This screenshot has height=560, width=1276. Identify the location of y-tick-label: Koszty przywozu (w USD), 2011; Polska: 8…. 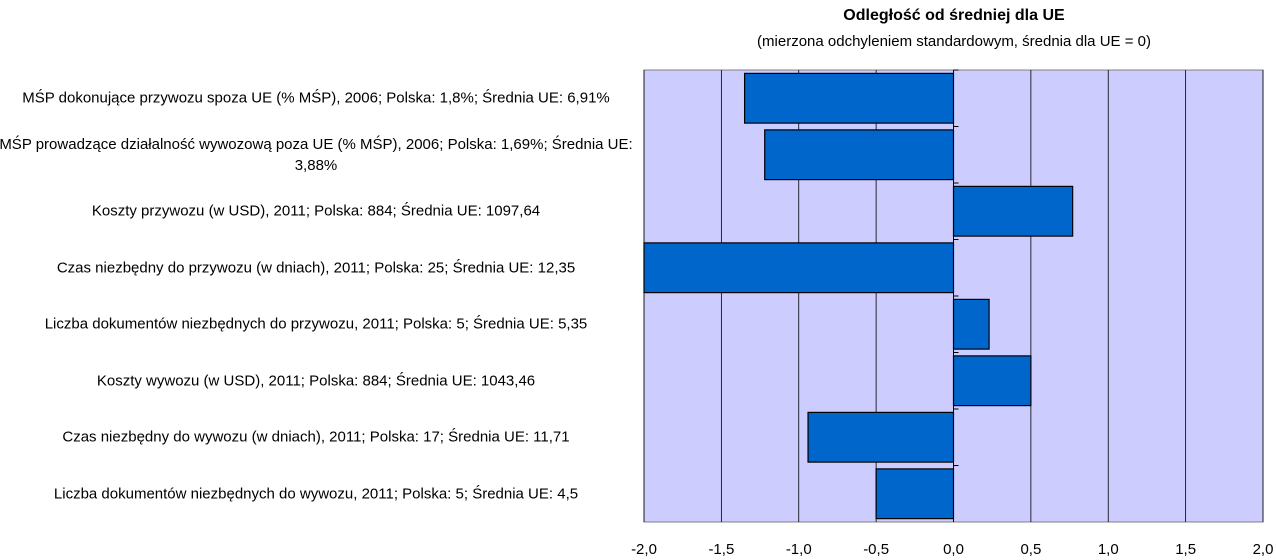
(316, 211).